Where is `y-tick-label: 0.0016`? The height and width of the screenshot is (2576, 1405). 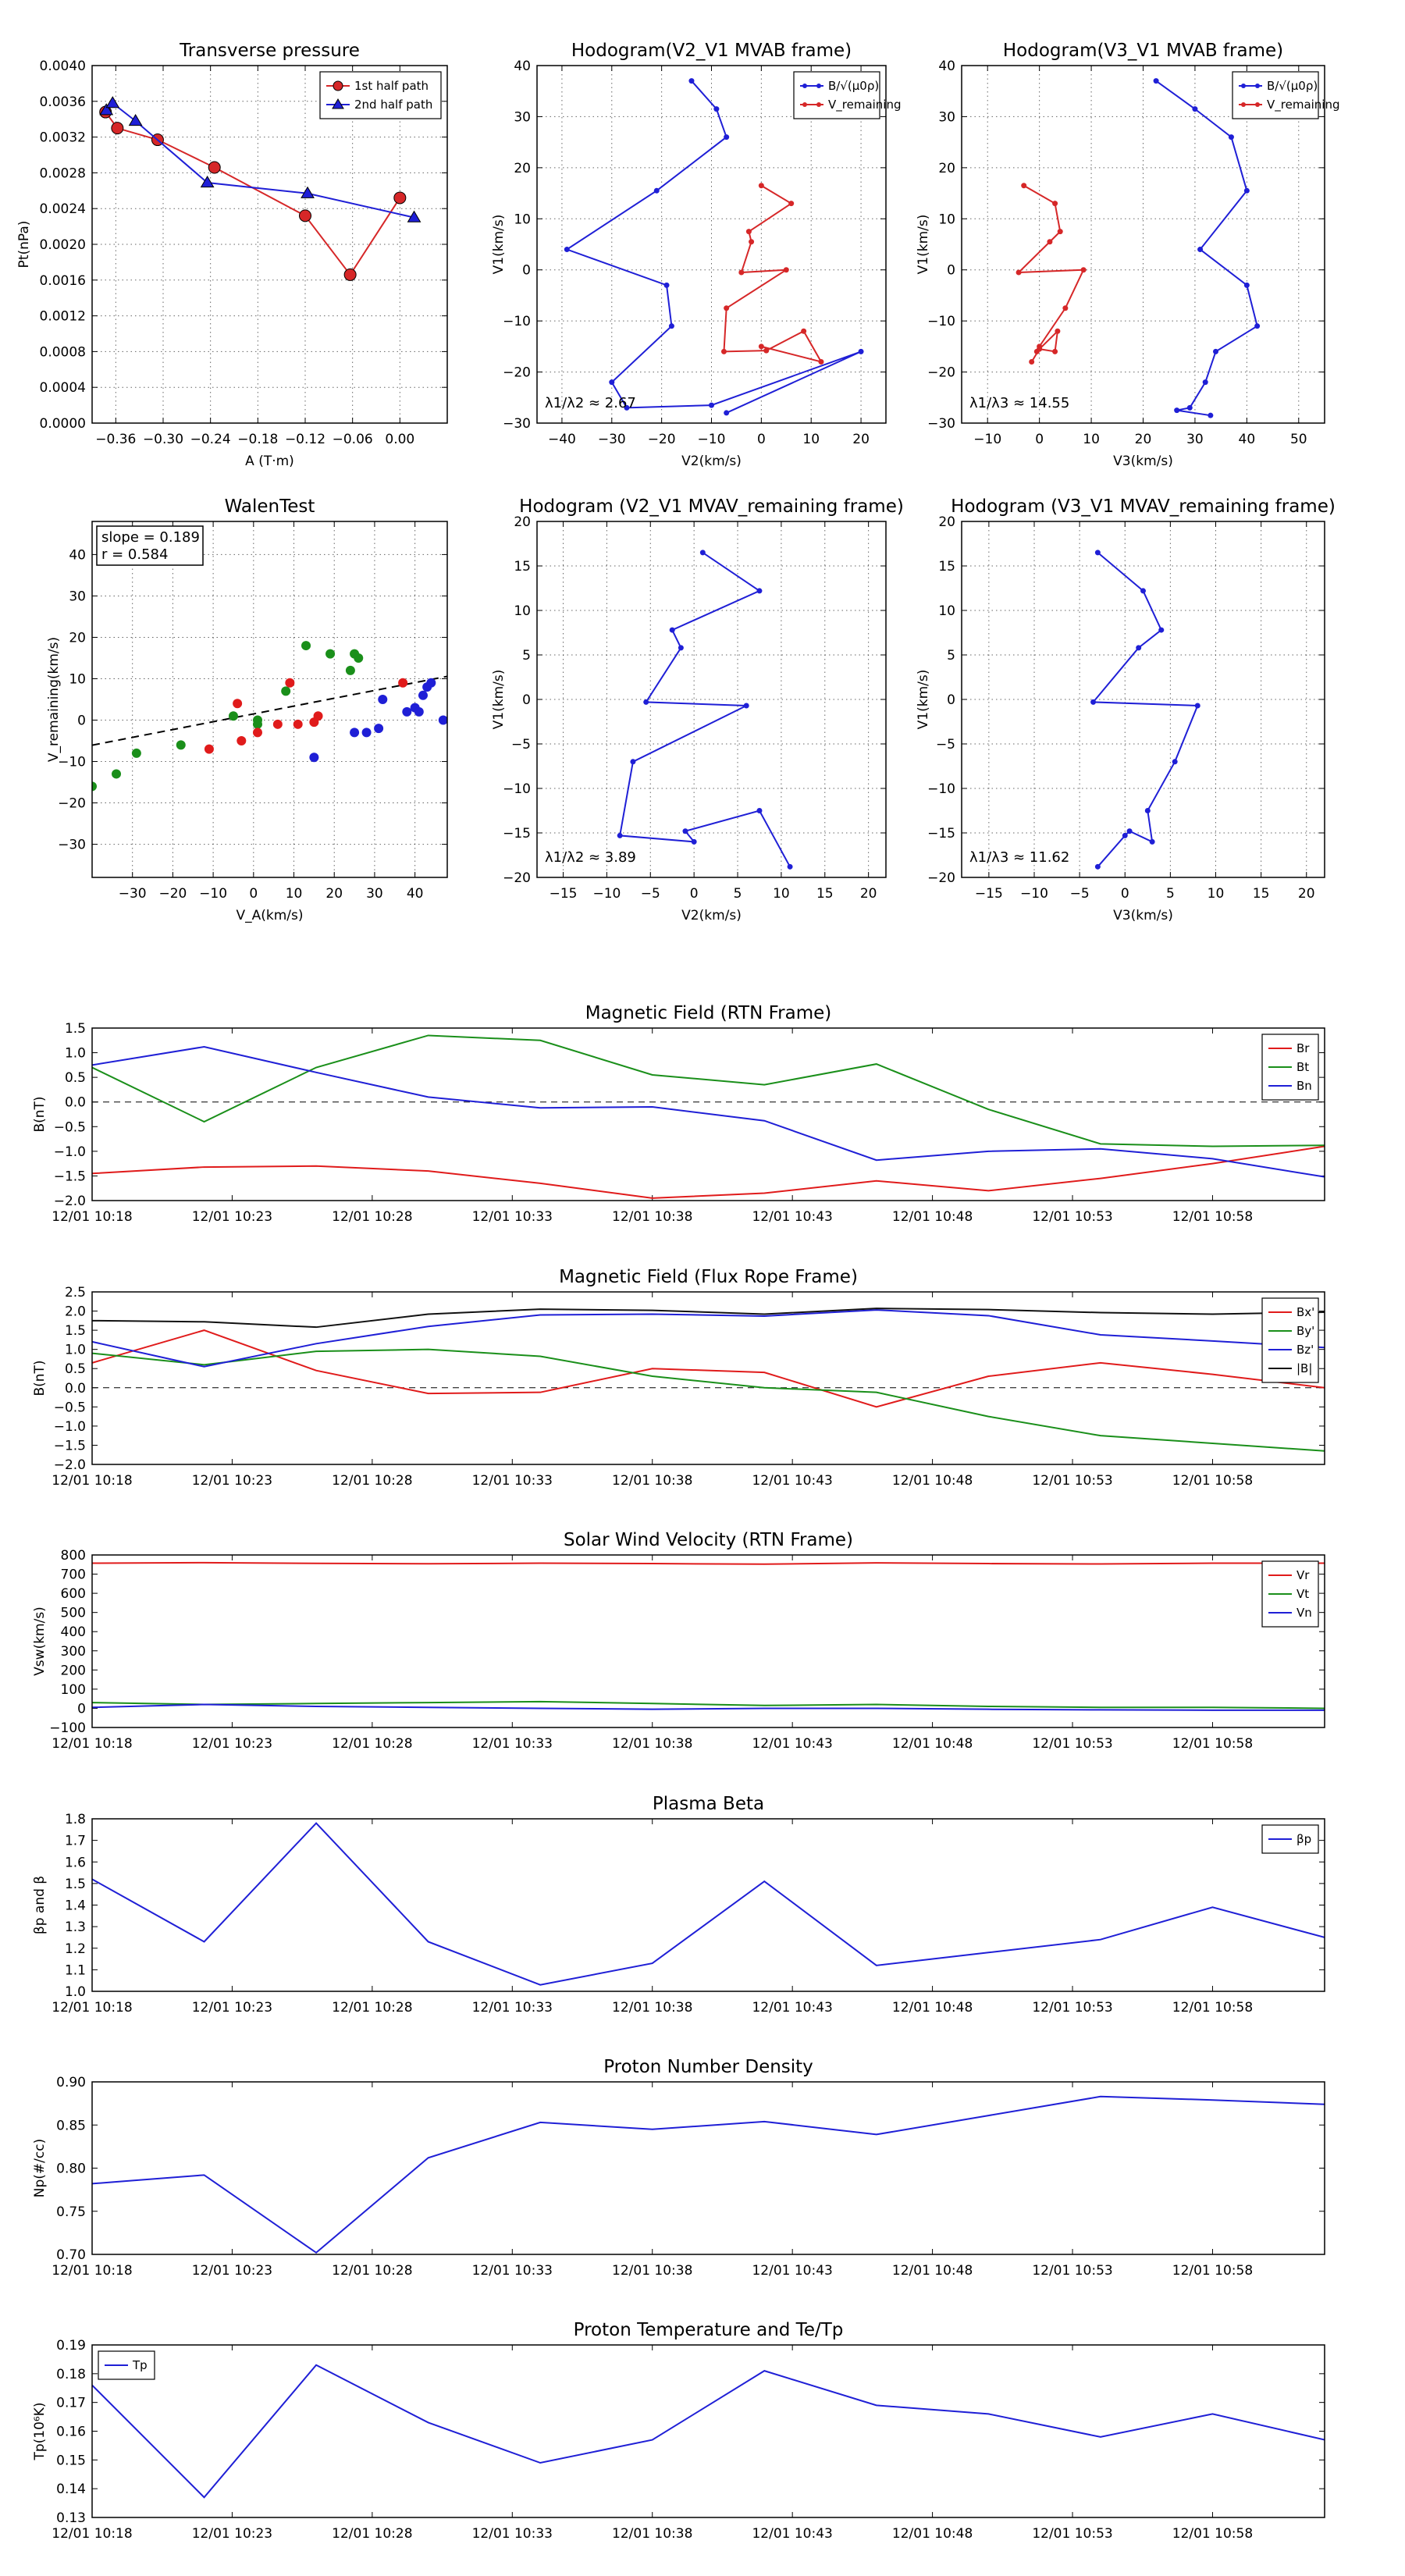
y-tick-label: 0.0016 is located at coordinates (63, 281).